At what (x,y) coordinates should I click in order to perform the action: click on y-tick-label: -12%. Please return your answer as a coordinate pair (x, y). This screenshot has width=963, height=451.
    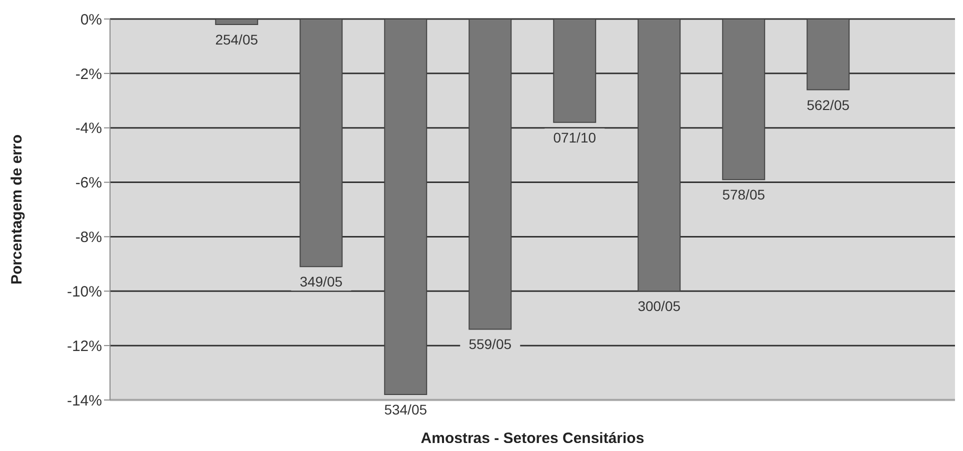
    Looking at the image, I should click on (84, 346).